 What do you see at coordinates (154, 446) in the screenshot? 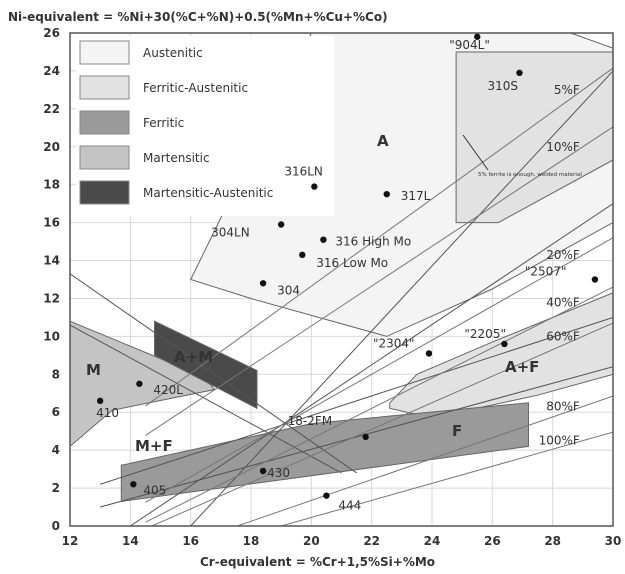
I see `region-label-m-f: M+F` at bounding box center [154, 446].